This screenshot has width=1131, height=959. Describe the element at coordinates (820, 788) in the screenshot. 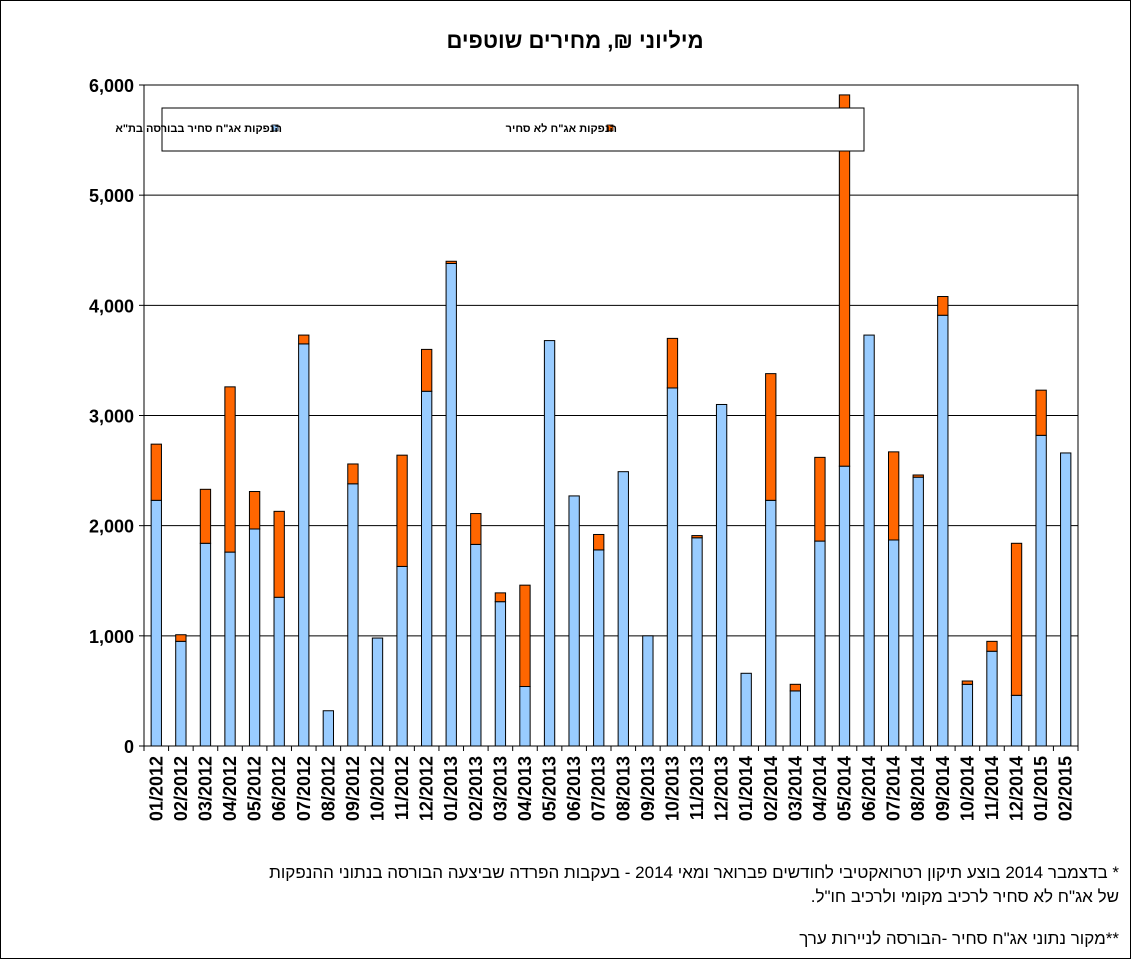

I see `x-tick-label: 04/2014` at that location.